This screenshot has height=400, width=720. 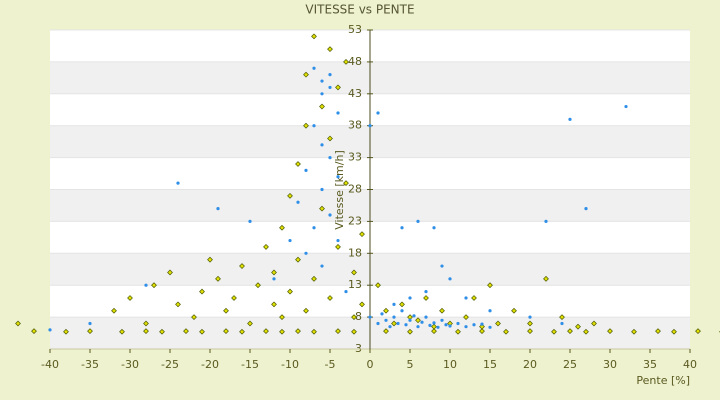 I want to click on x-tick-label: -15, so click(x=250, y=364).